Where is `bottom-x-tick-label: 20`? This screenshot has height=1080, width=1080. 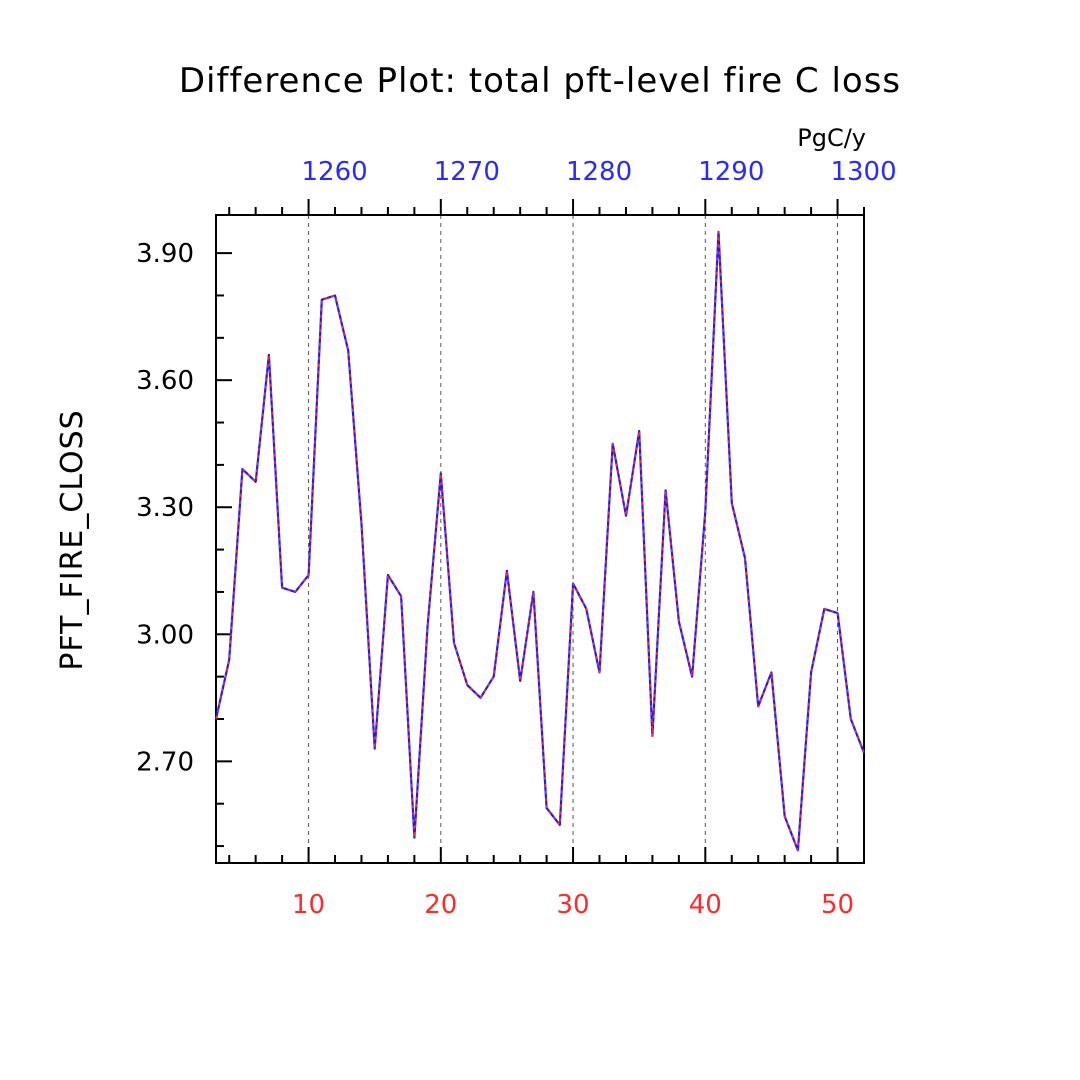
bottom-x-tick-label: 20 is located at coordinates (440, 905).